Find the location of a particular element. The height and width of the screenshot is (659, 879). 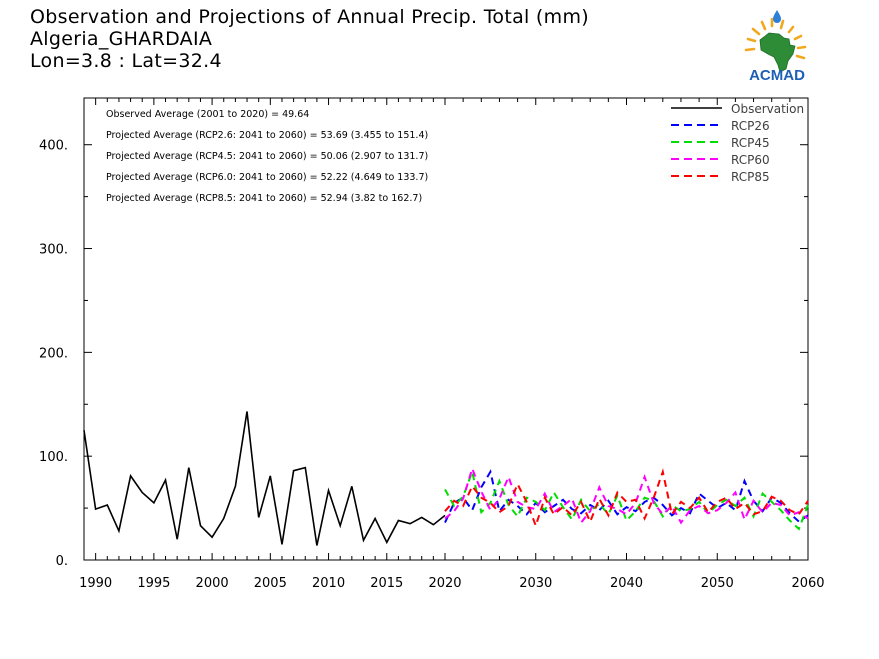

series-line-rcp85 is located at coordinates (626, 498).